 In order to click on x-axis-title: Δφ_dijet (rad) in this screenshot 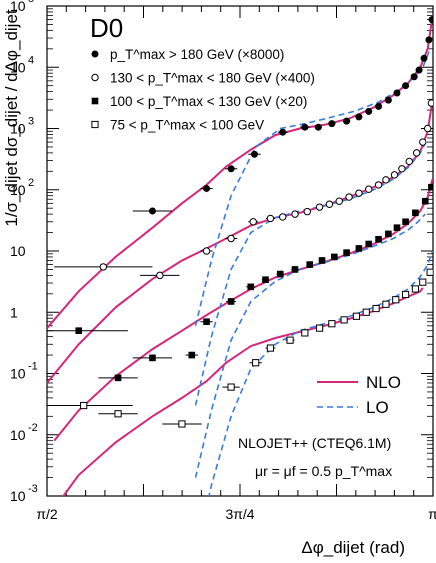, I will do `click(353, 547)`.